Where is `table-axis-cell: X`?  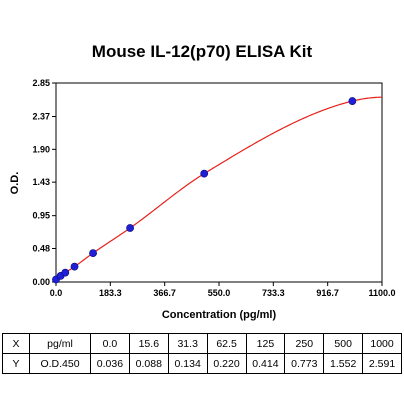
table-axis-cell: X is located at coordinates (16, 343).